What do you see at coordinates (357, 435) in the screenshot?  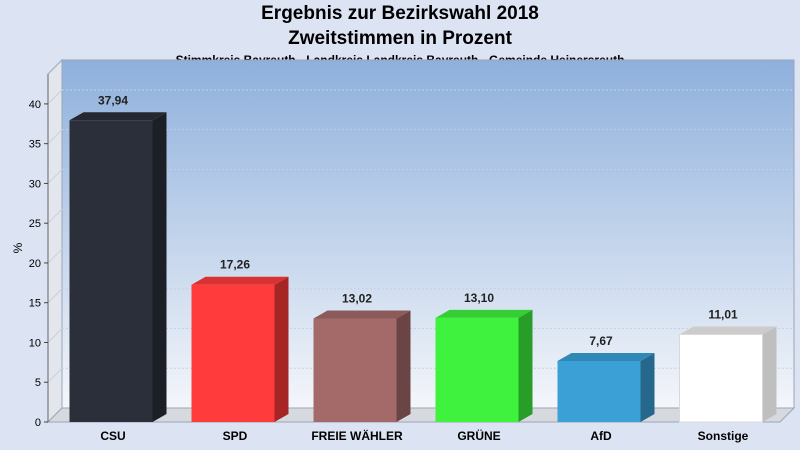 I see `x-tick-label: FREIE WÄHLER` at bounding box center [357, 435].